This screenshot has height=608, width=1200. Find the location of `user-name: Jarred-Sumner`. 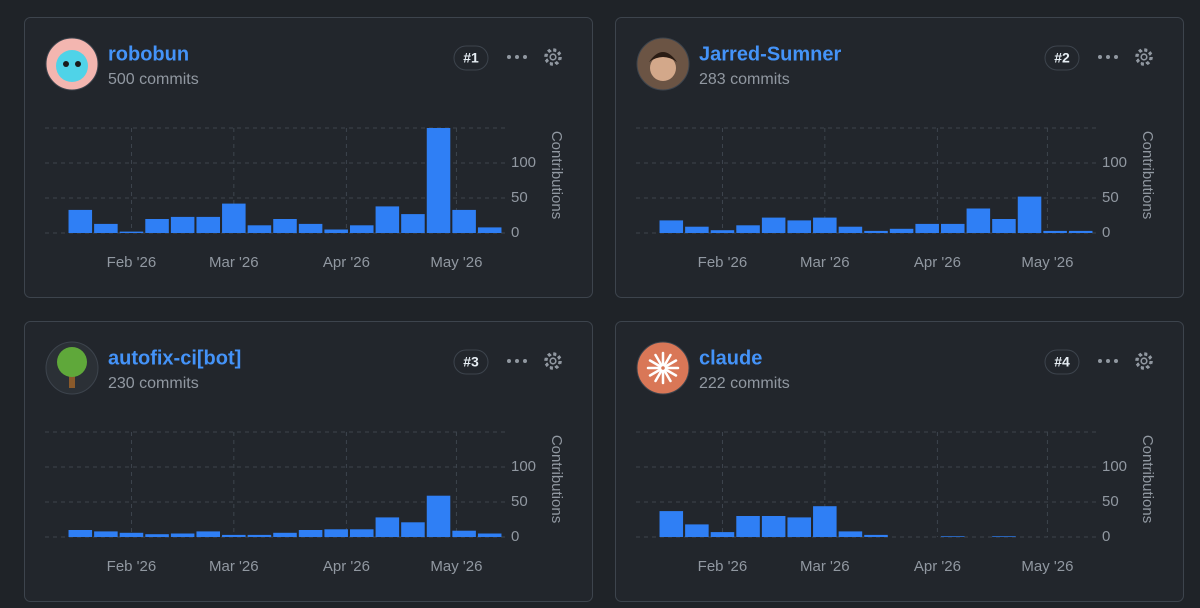

user-name: Jarred-Sumner is located at coordinates (770, 54).